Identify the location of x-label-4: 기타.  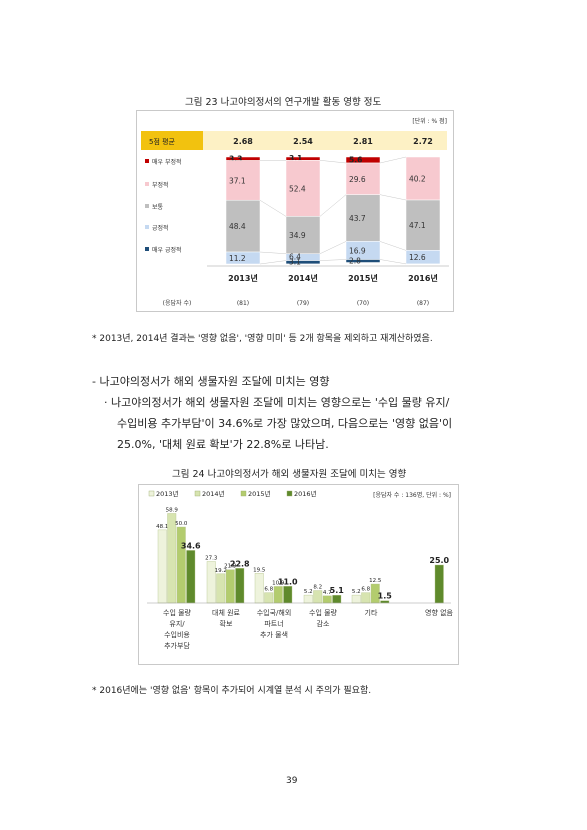
(371, 612).